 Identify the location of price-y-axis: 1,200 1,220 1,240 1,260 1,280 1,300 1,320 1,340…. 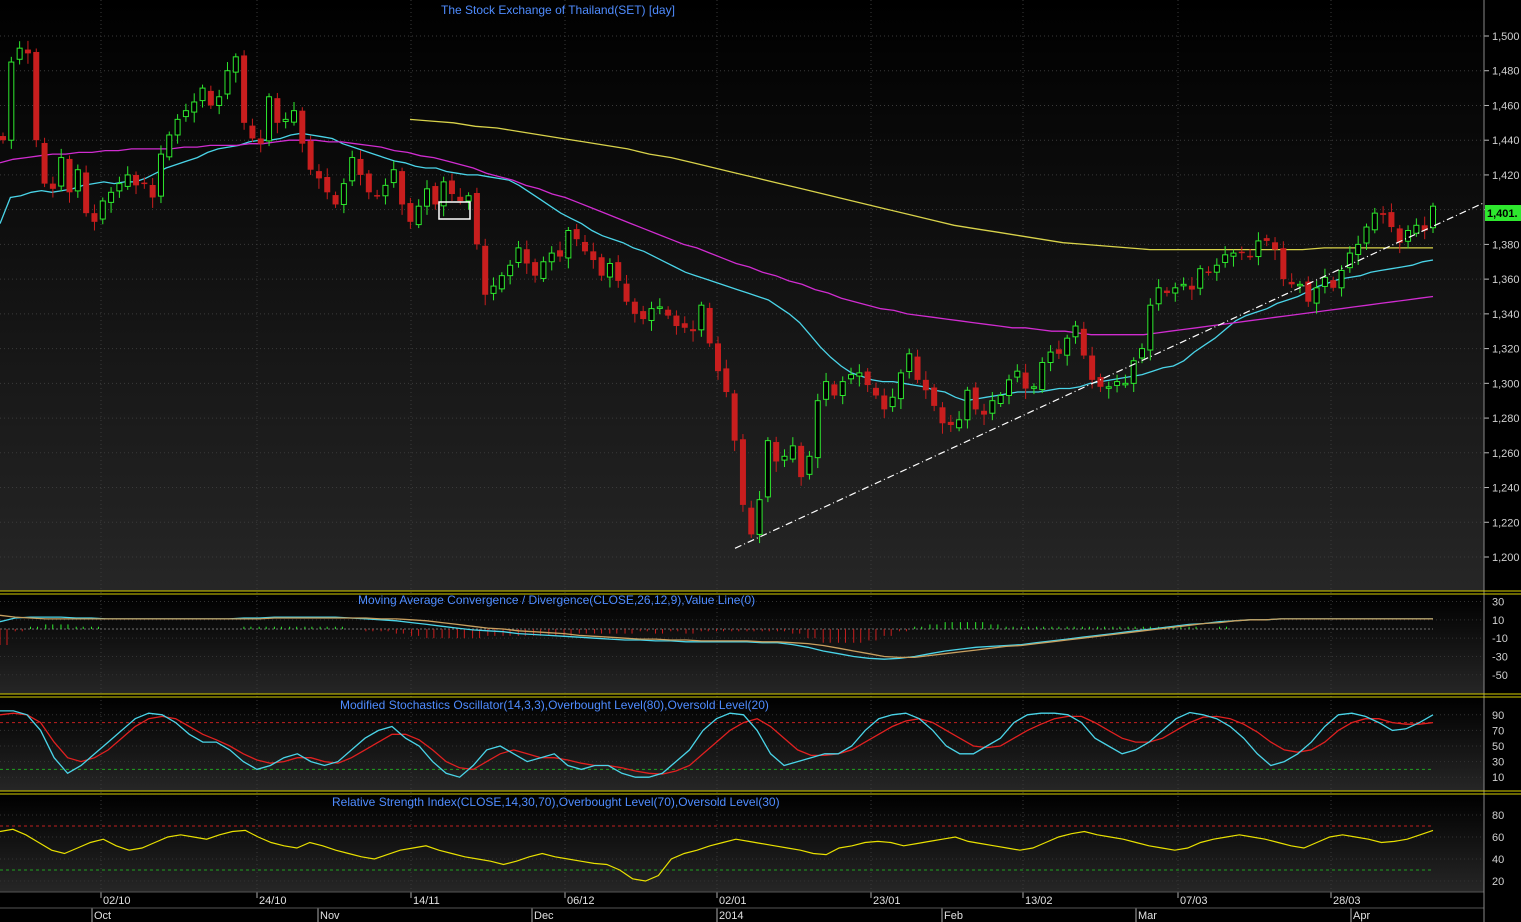
(1502, 297).